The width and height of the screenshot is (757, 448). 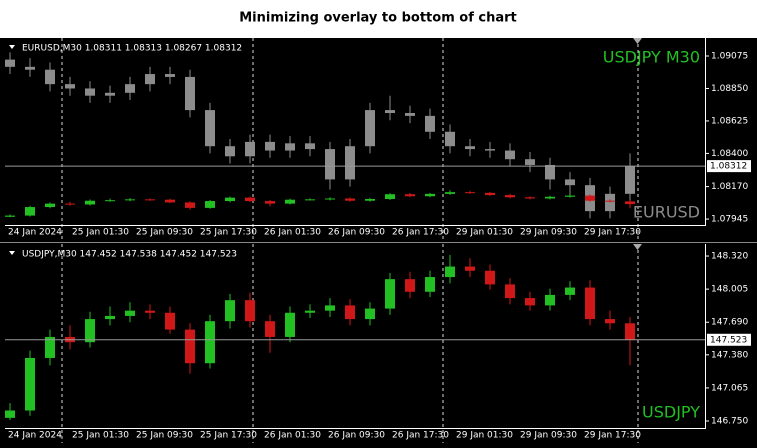 What do you see at coordinates (671, 412) in the screenshot?
I see `series-label: USDJPY` at bounding box center [671, 412].